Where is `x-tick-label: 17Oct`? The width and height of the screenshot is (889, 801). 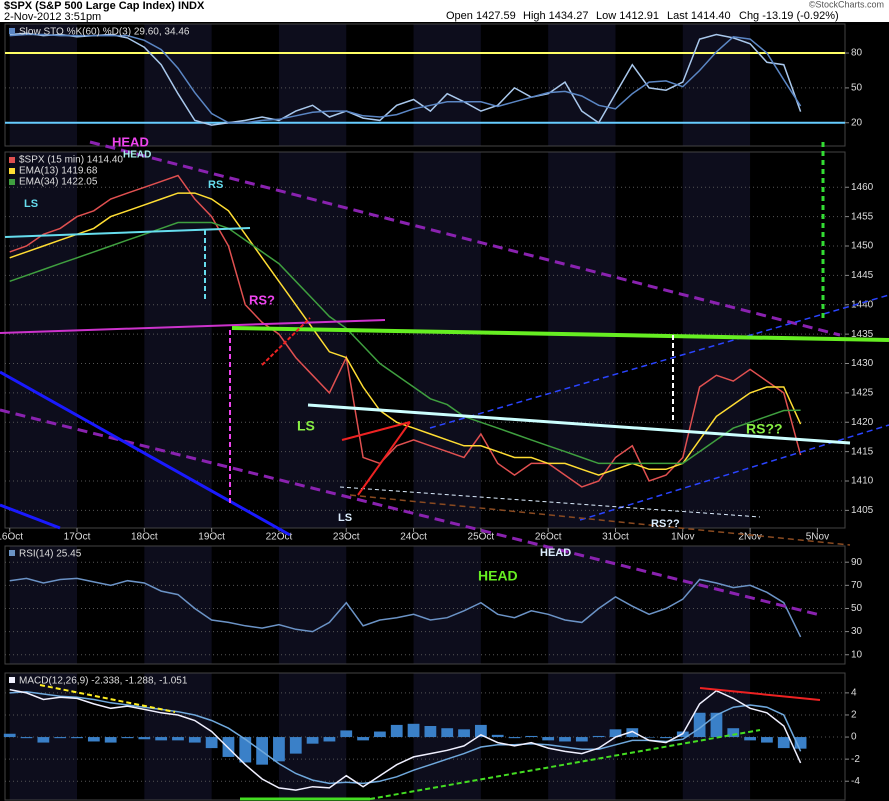
x-tick-label: 17Oct is located at coordinates (77, 537).